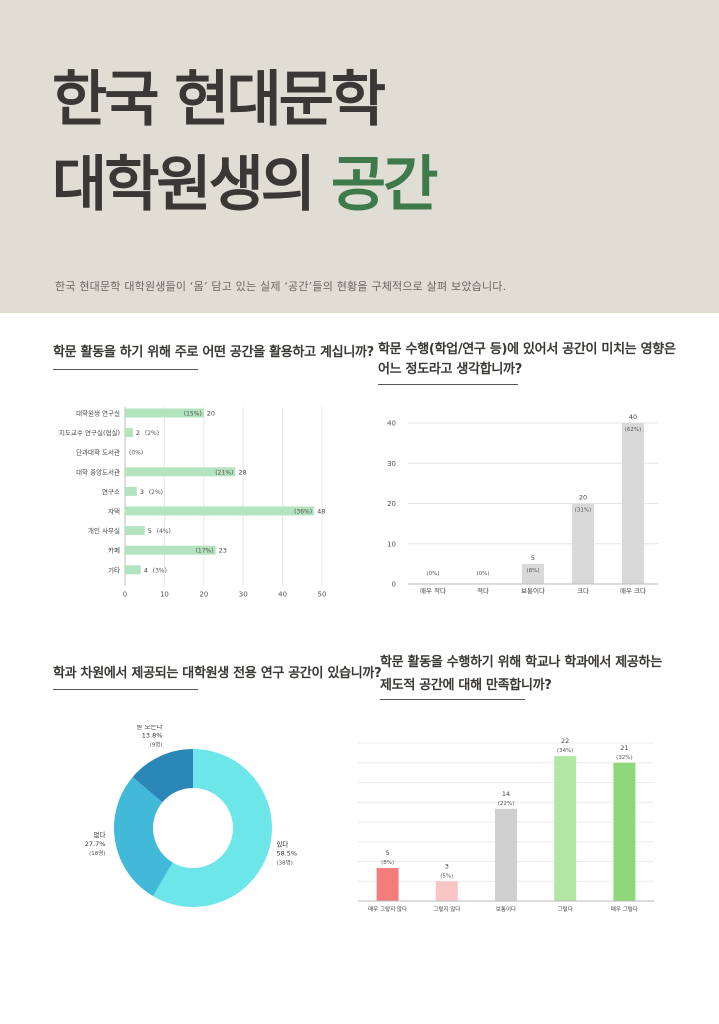 Image resolution: width=719 pixels, height=1024 pixels. I want to click on slice-label: 잘 모른다, so click(149, 727).